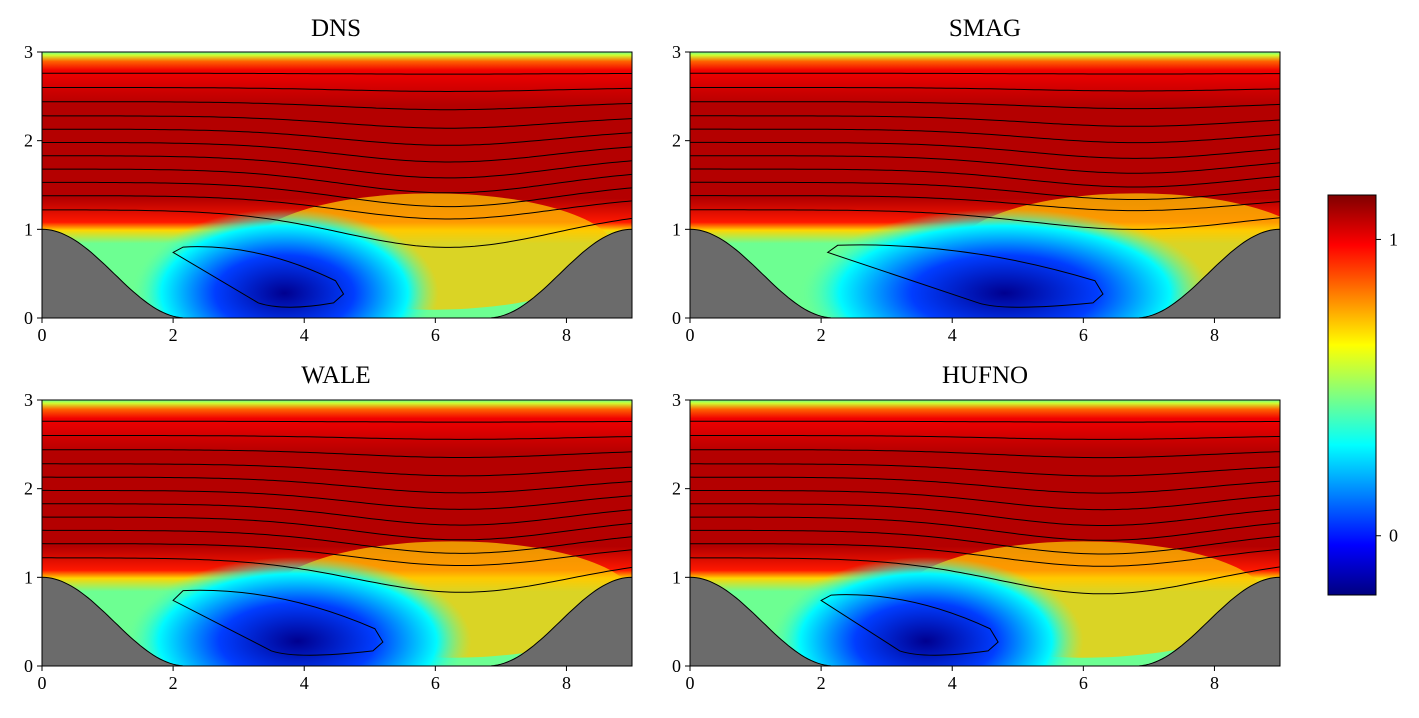  Describe the element at coordinates (336, 28) in the screenshot. I see `panel-title: DNS` at that location.